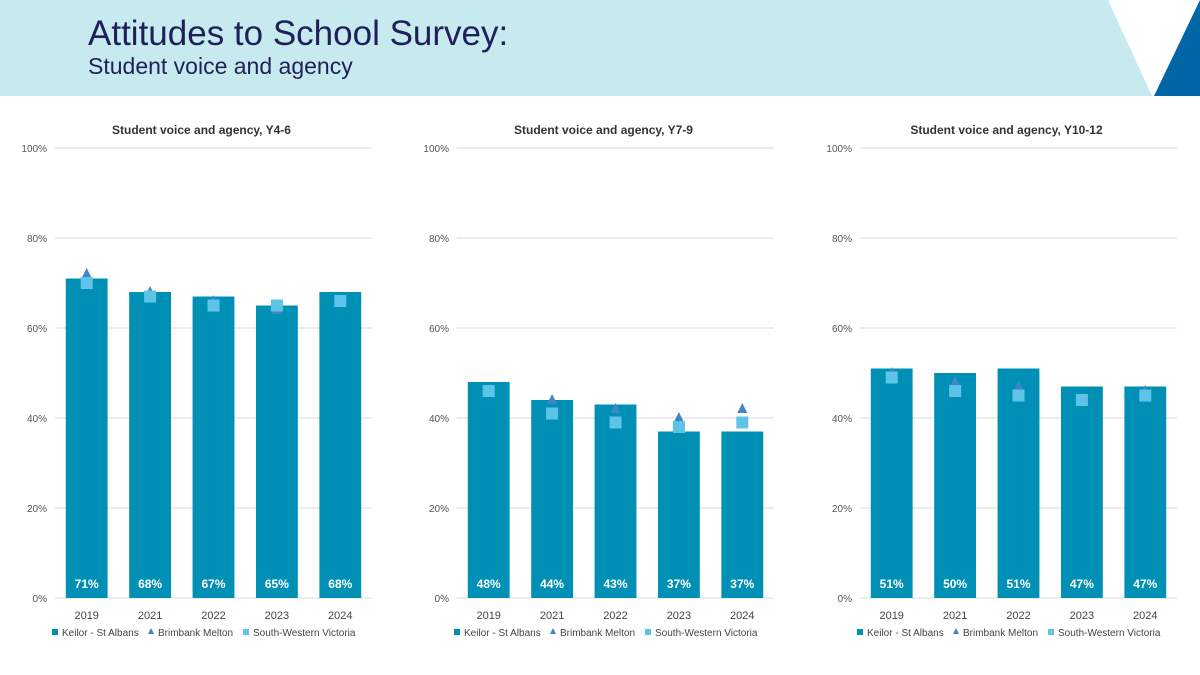 Image resolution: width=1200 pixels, height=675 pixels. What do you see at coordinates (298, 33) in the screenshot?
I see `page-title: Attitudes to School Survey:` at bounding box center [298, 33].